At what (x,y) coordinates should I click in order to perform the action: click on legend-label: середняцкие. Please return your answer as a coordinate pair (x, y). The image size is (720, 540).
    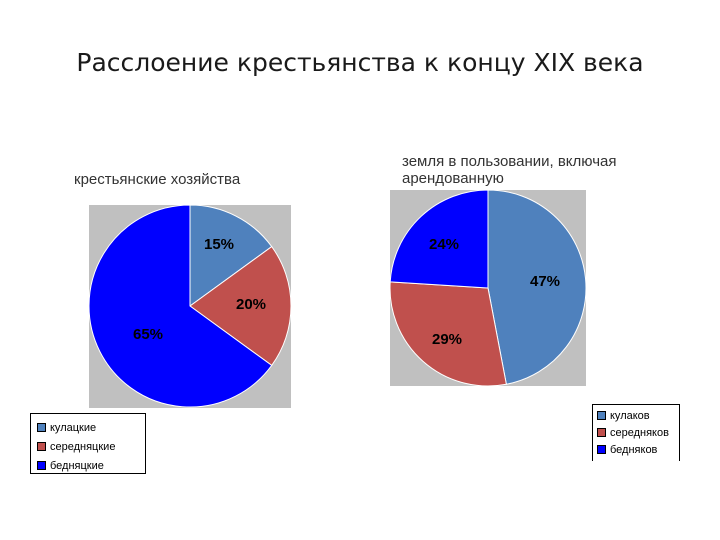
    Looking at the image, I should click on (83, 446).